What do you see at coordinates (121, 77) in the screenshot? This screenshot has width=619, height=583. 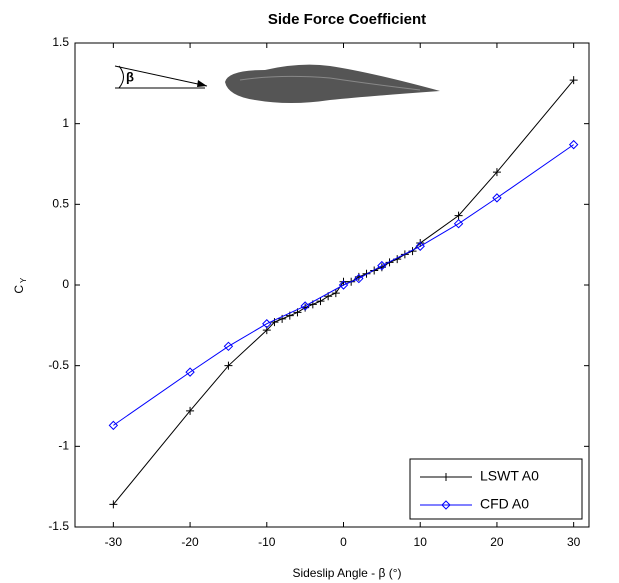 I see `inset-arc` at bounding box center [121, 77].